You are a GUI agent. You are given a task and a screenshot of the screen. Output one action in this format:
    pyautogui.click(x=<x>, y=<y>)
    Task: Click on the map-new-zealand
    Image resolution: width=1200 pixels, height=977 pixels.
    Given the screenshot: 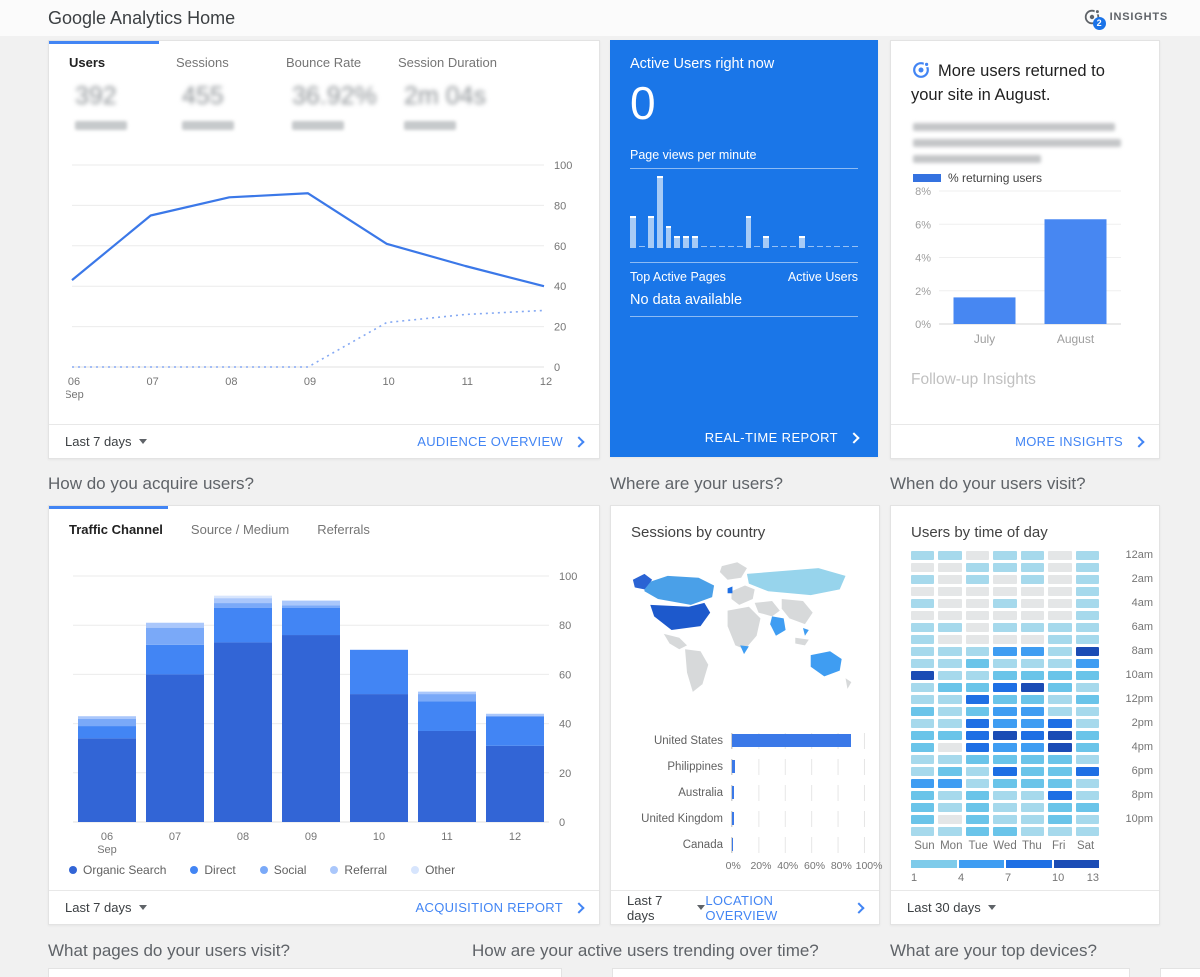 What is the action you would take?
    pyautogui.click(x=848, y=683)
    